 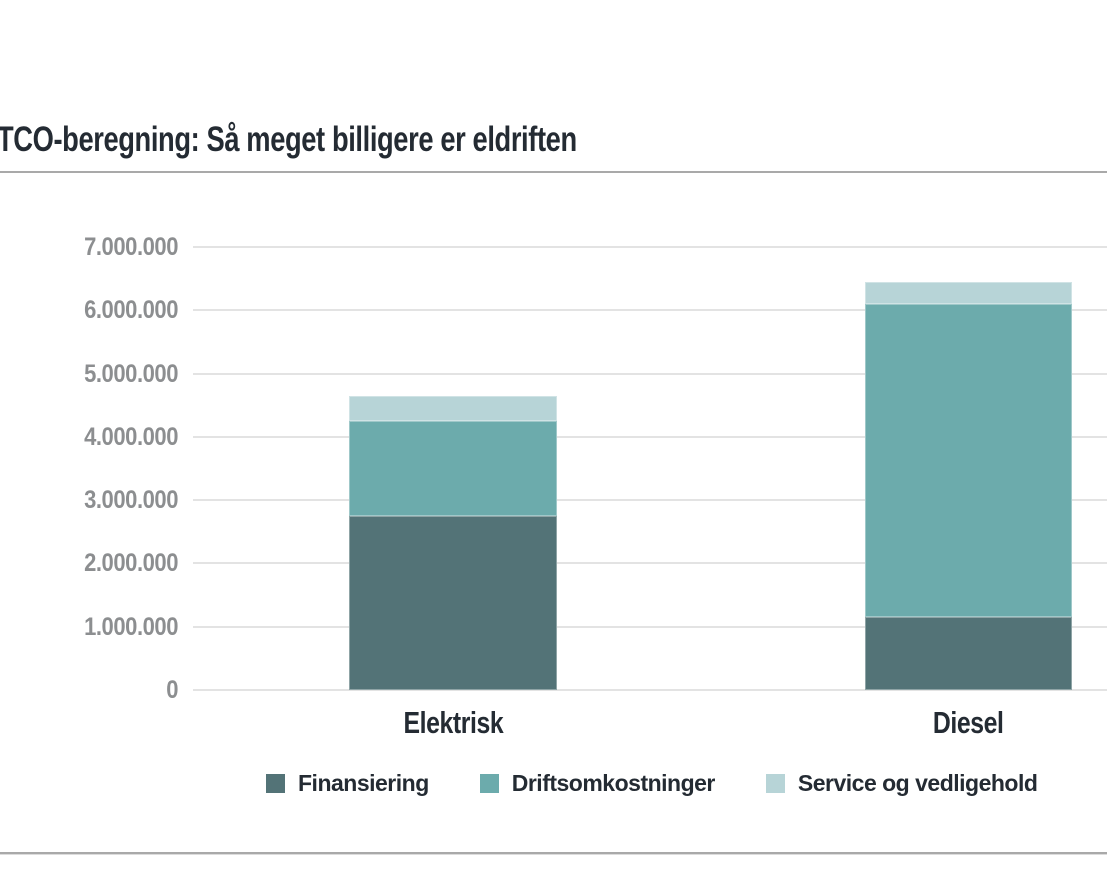 What do you see at coordinates (775, 783) in the screenshot?
I see `legend-swatch-service-og-vedligehold-icon` at bounding box center [775, 783].